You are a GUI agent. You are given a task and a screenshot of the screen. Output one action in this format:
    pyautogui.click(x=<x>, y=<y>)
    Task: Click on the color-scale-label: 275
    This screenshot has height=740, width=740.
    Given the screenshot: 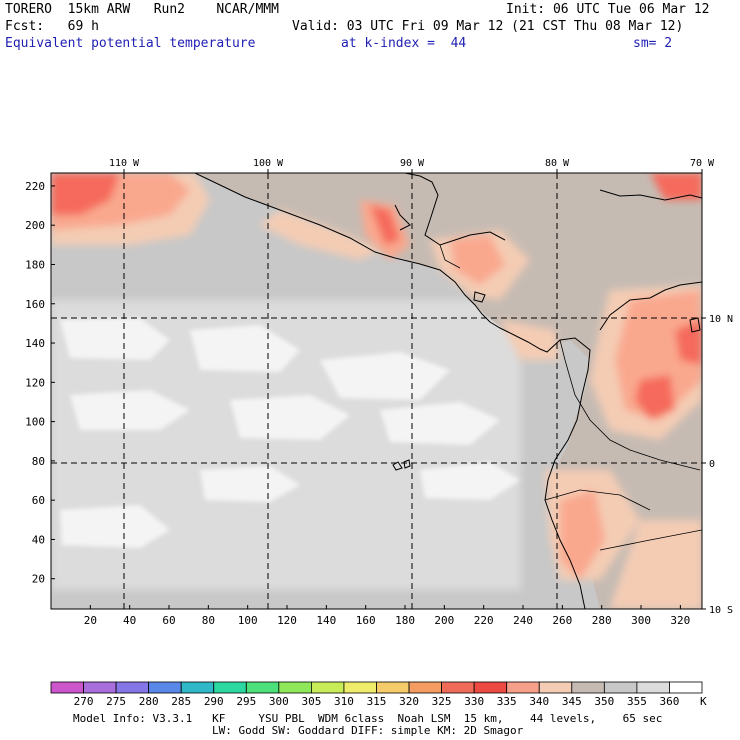 What is the action you would take?
    pyautogui.click(x=116, y=701)
    